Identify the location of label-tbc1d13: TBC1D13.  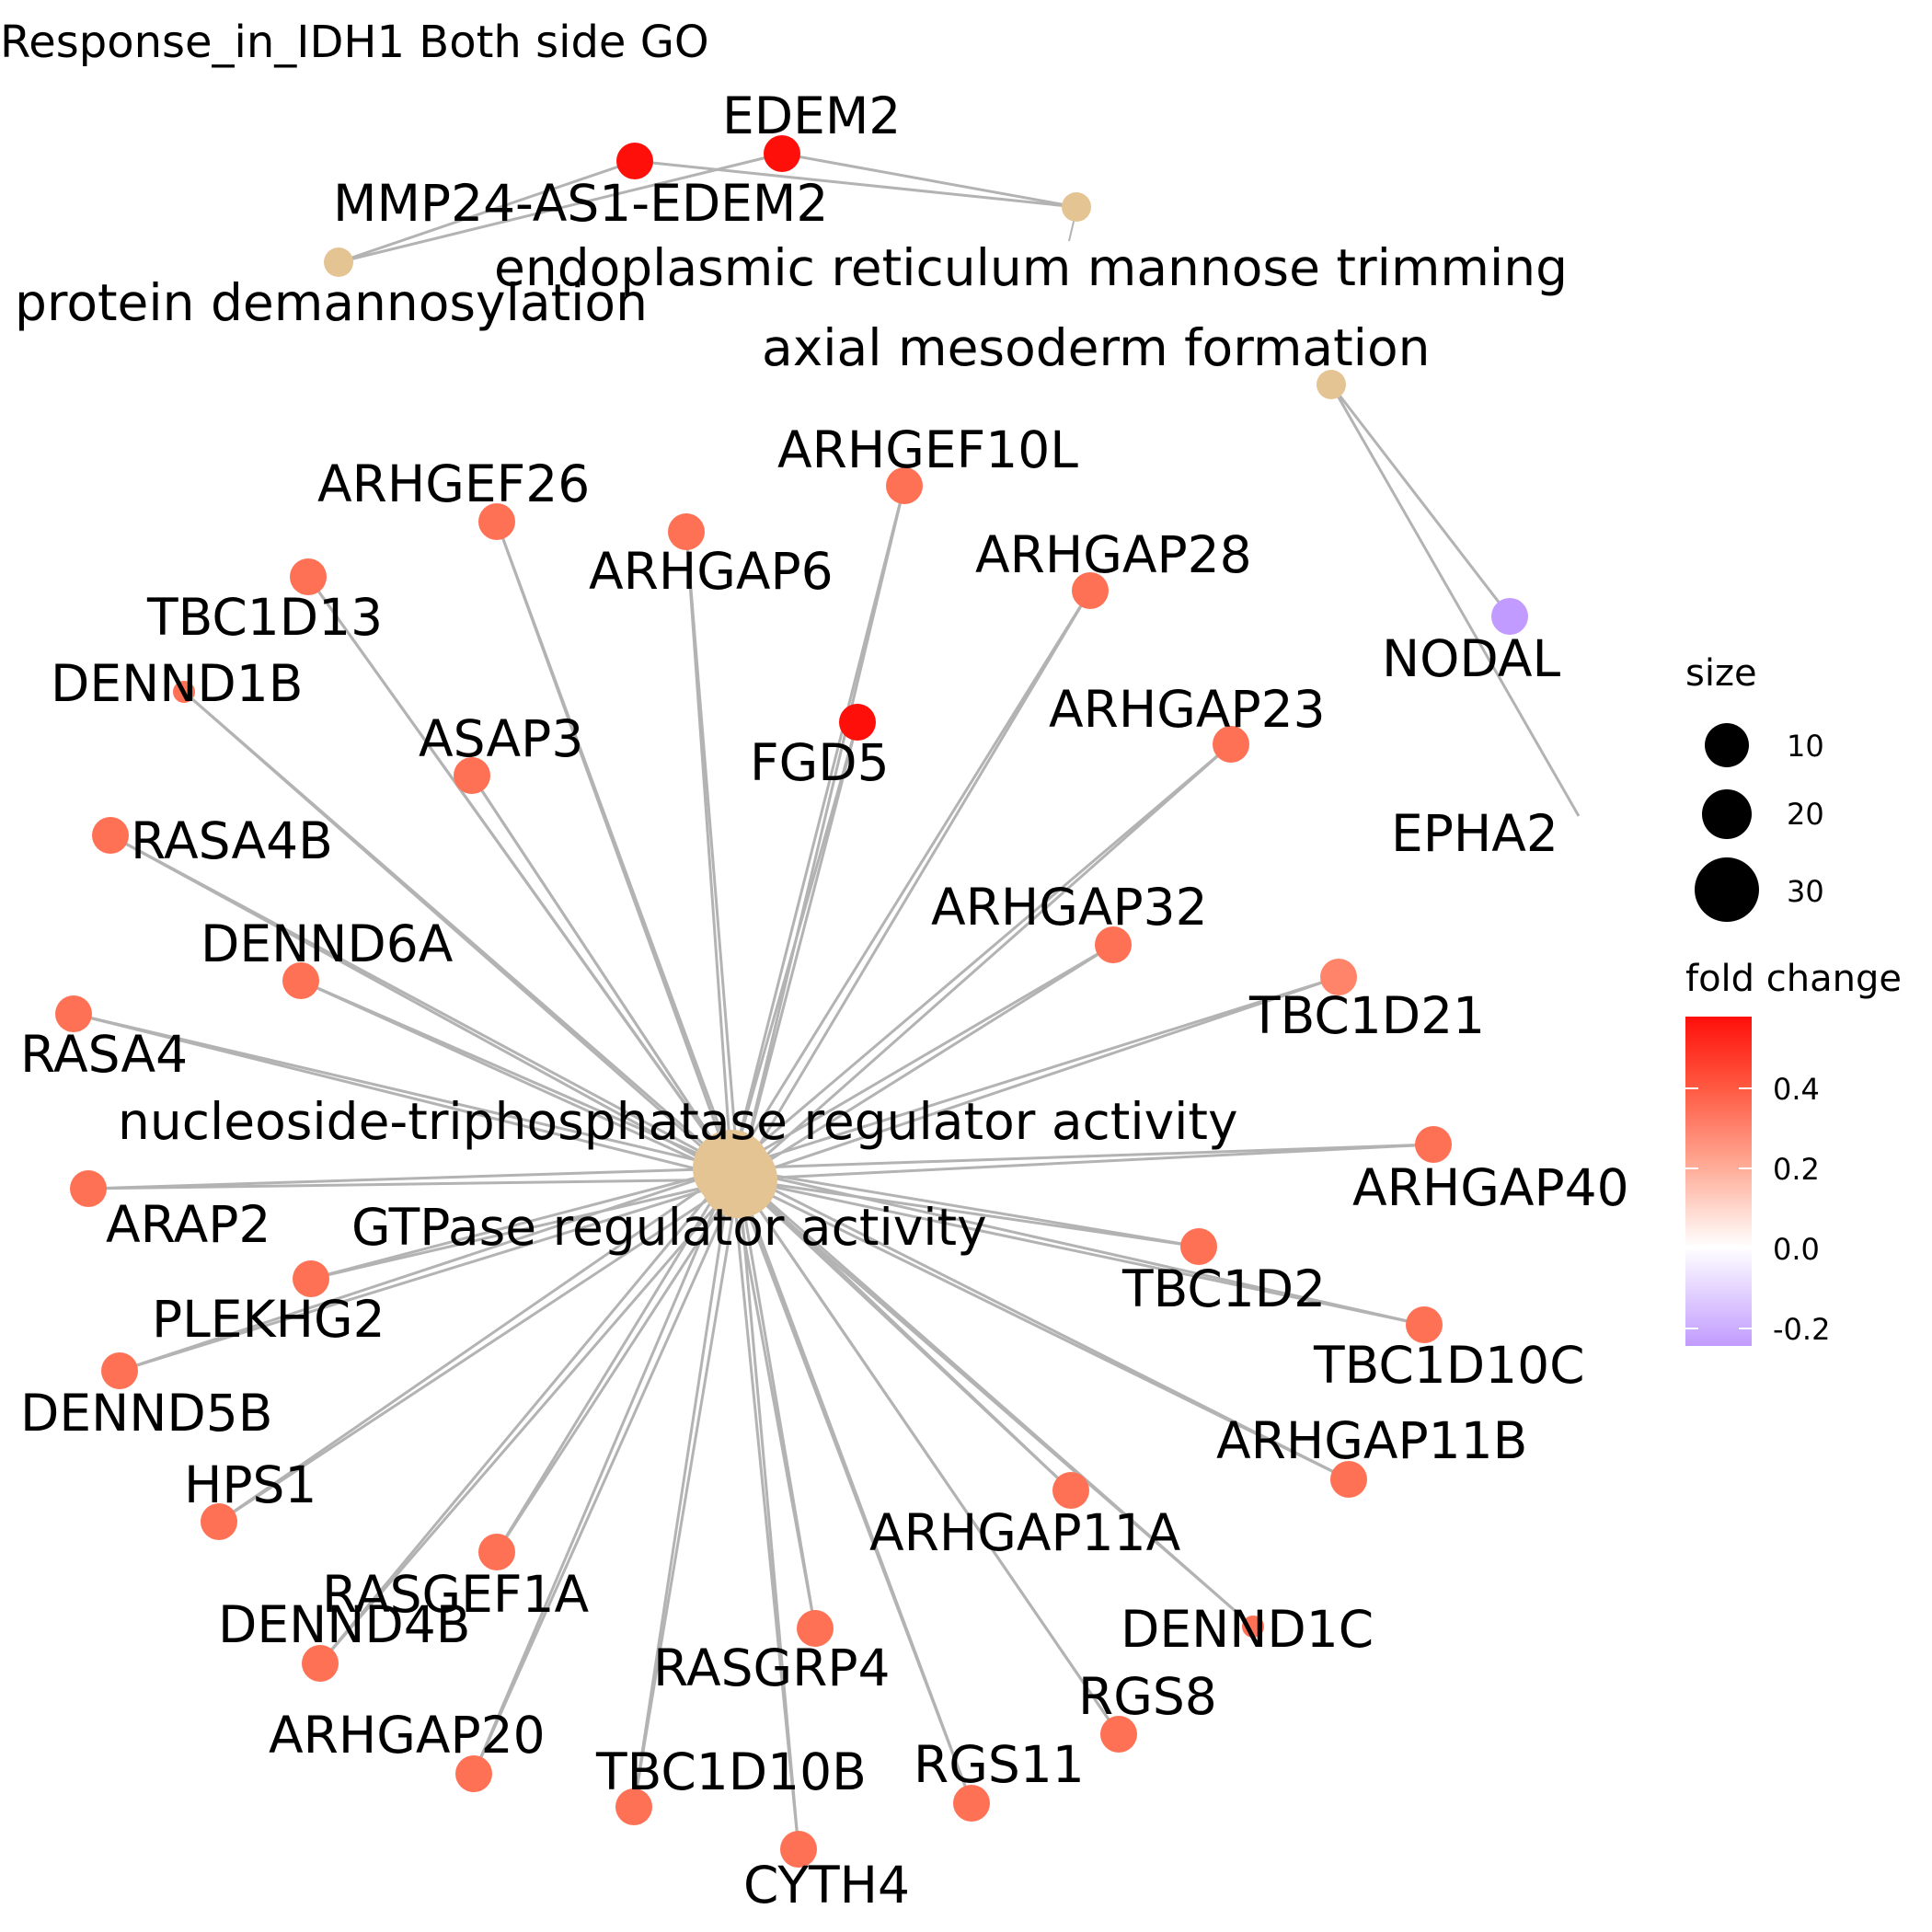
(264, 617).